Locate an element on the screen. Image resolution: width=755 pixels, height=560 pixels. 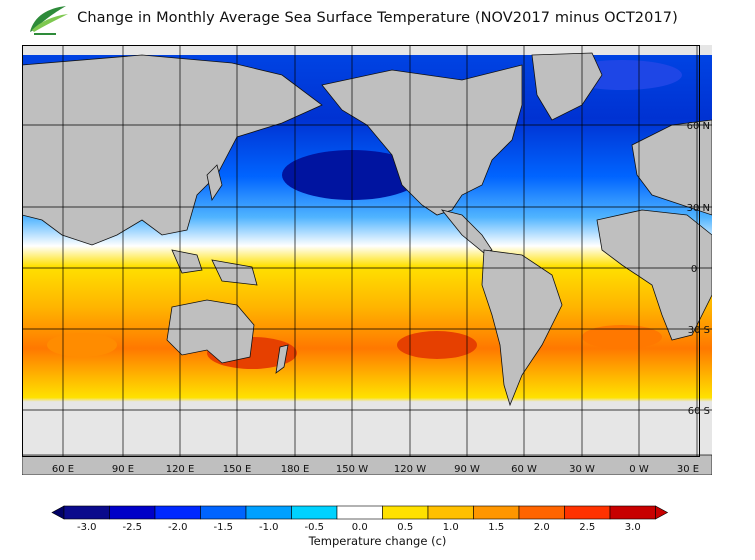
colorbar-tick-label: 1.5 is located at coordinates (496, 527).